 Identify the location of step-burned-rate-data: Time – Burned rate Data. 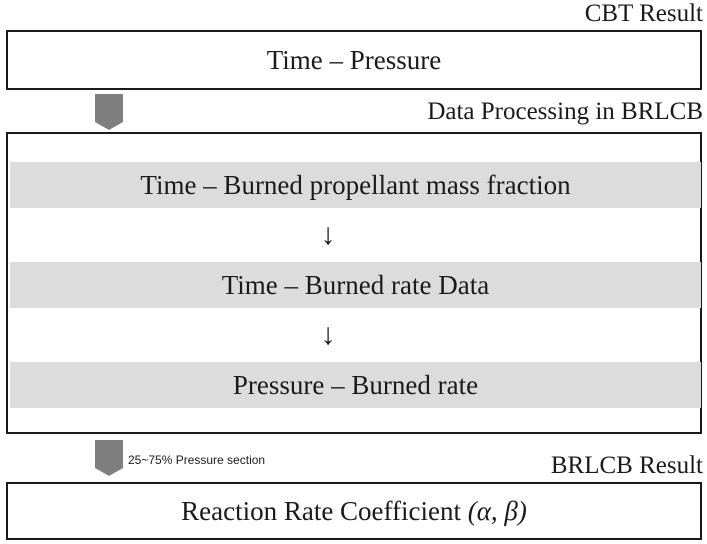
(355, 285).